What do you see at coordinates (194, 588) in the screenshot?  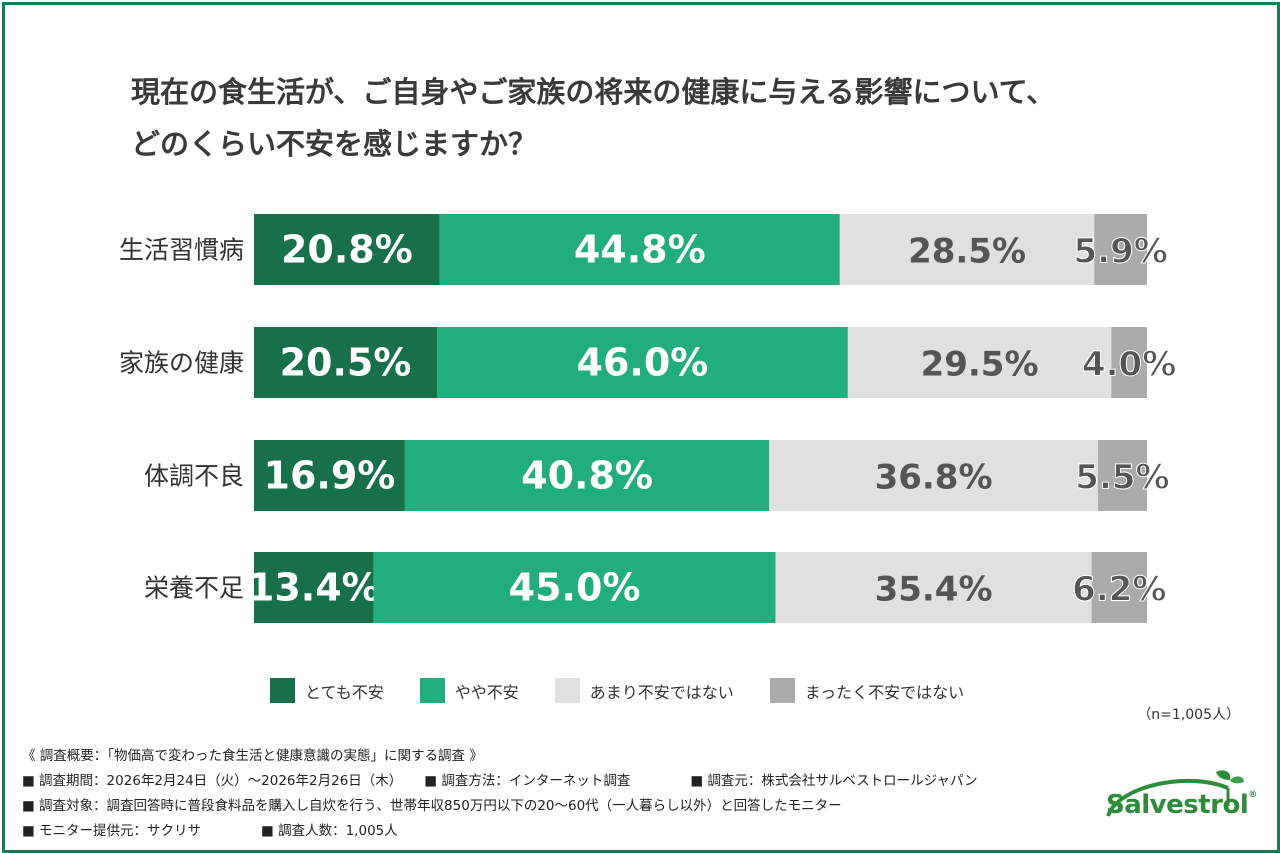 I see `category-label: 栄養不足` at bounding box center [194, 588].